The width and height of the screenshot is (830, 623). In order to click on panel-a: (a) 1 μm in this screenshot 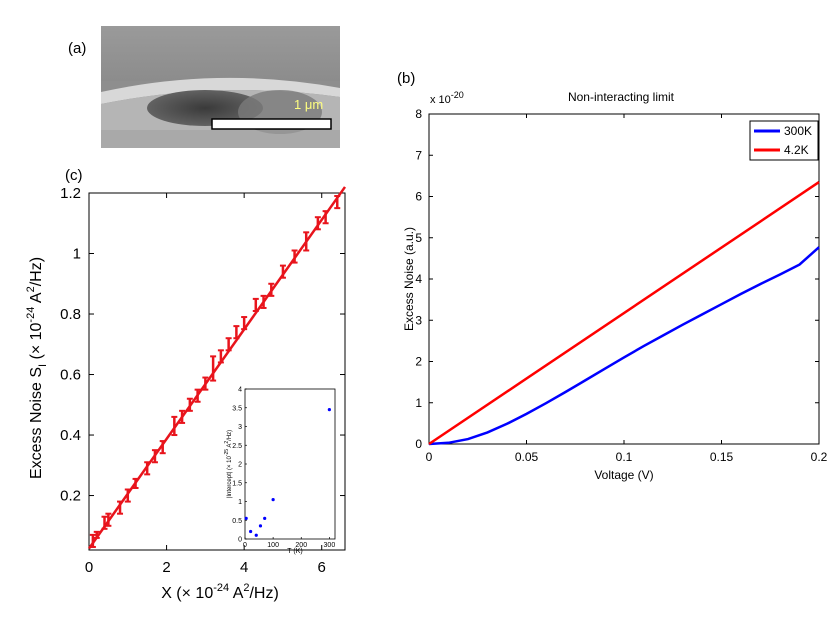, I will do `click(204, 87)`.